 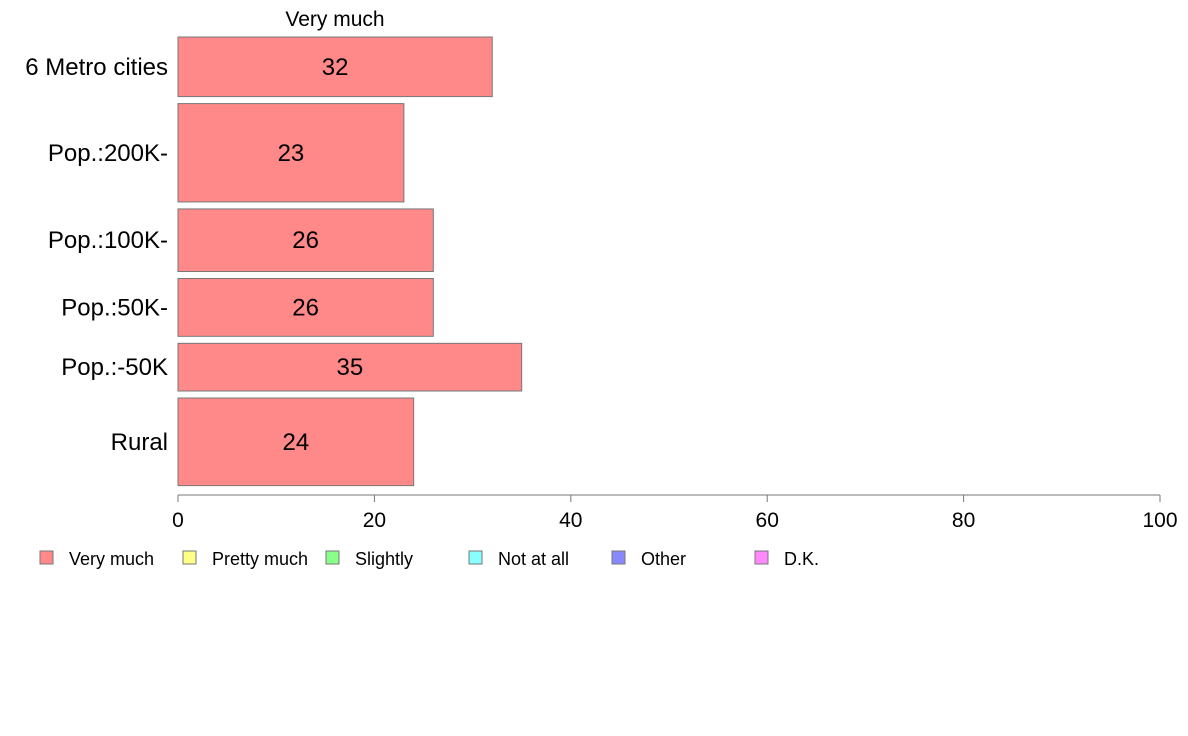 I want to click on value-label-4: 35, so click(x=349, y=367).